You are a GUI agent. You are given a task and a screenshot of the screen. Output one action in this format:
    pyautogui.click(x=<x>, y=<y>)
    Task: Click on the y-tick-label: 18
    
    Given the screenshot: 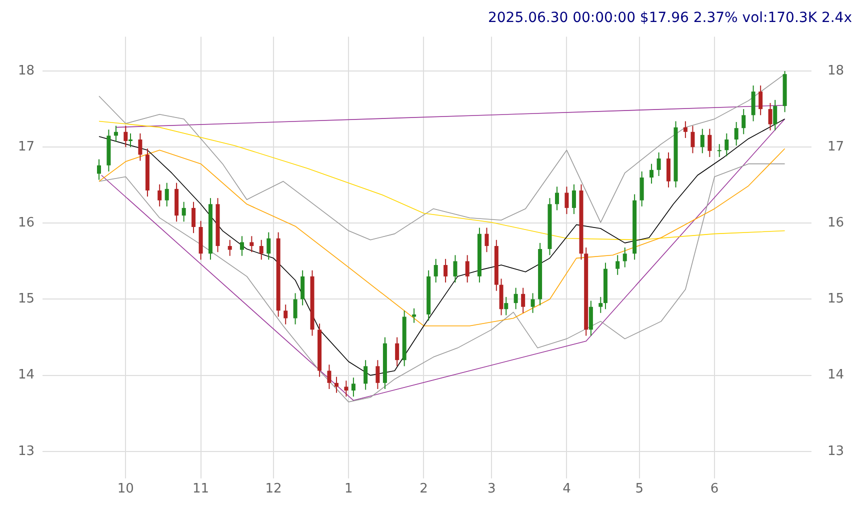 What is the action you would take?
    pyautogui.click(x=26, y=70)
    